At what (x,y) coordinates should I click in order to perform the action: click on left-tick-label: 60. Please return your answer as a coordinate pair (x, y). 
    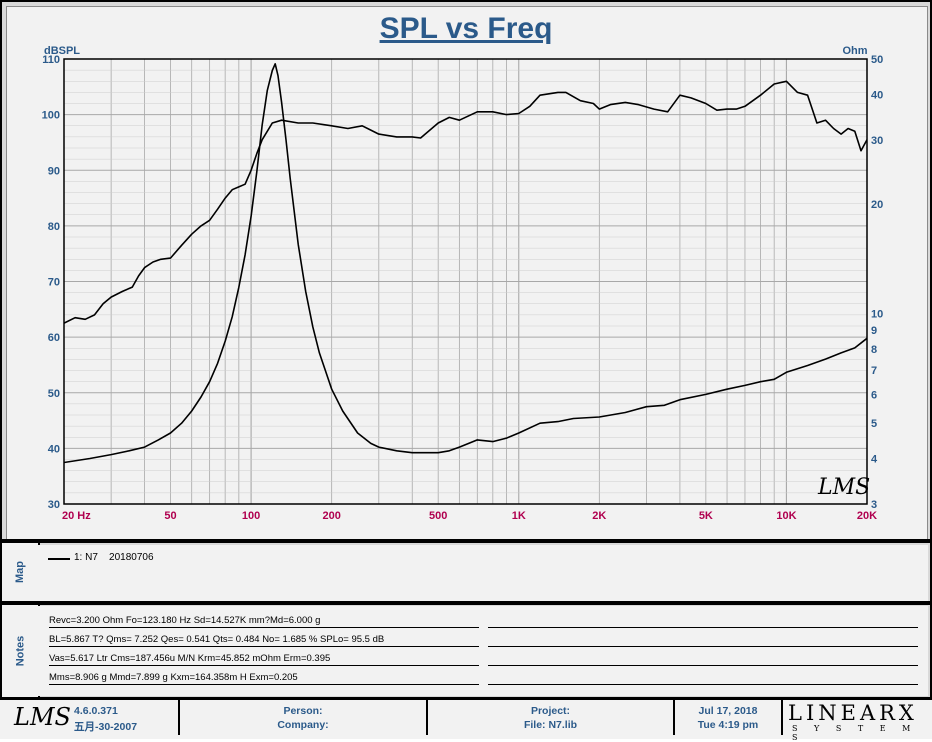
    Looking at the image, I should click on (54, 338).